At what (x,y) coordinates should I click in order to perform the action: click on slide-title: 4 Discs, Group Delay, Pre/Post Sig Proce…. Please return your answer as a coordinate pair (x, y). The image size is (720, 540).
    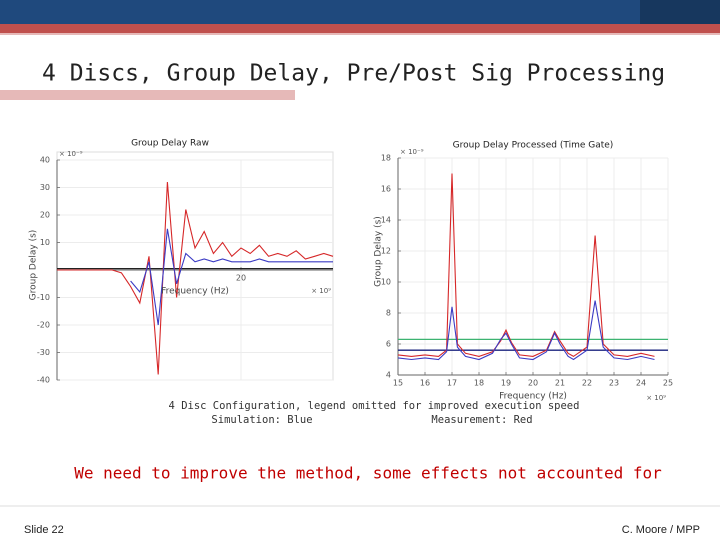
    Looking at the image, I should click on (353, 74).